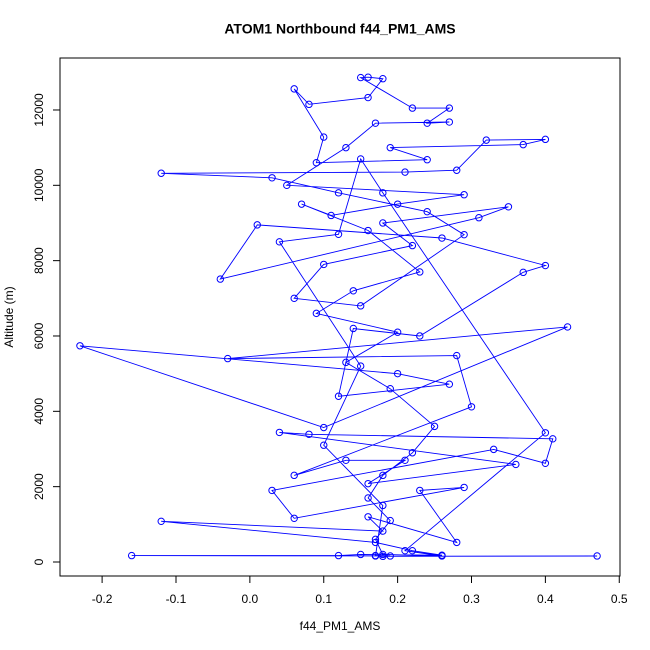  What do you see at coordinates (102, 599) in the screenshot?
I see `x-tick-label: -0.2` at bounding box center [102, 599].